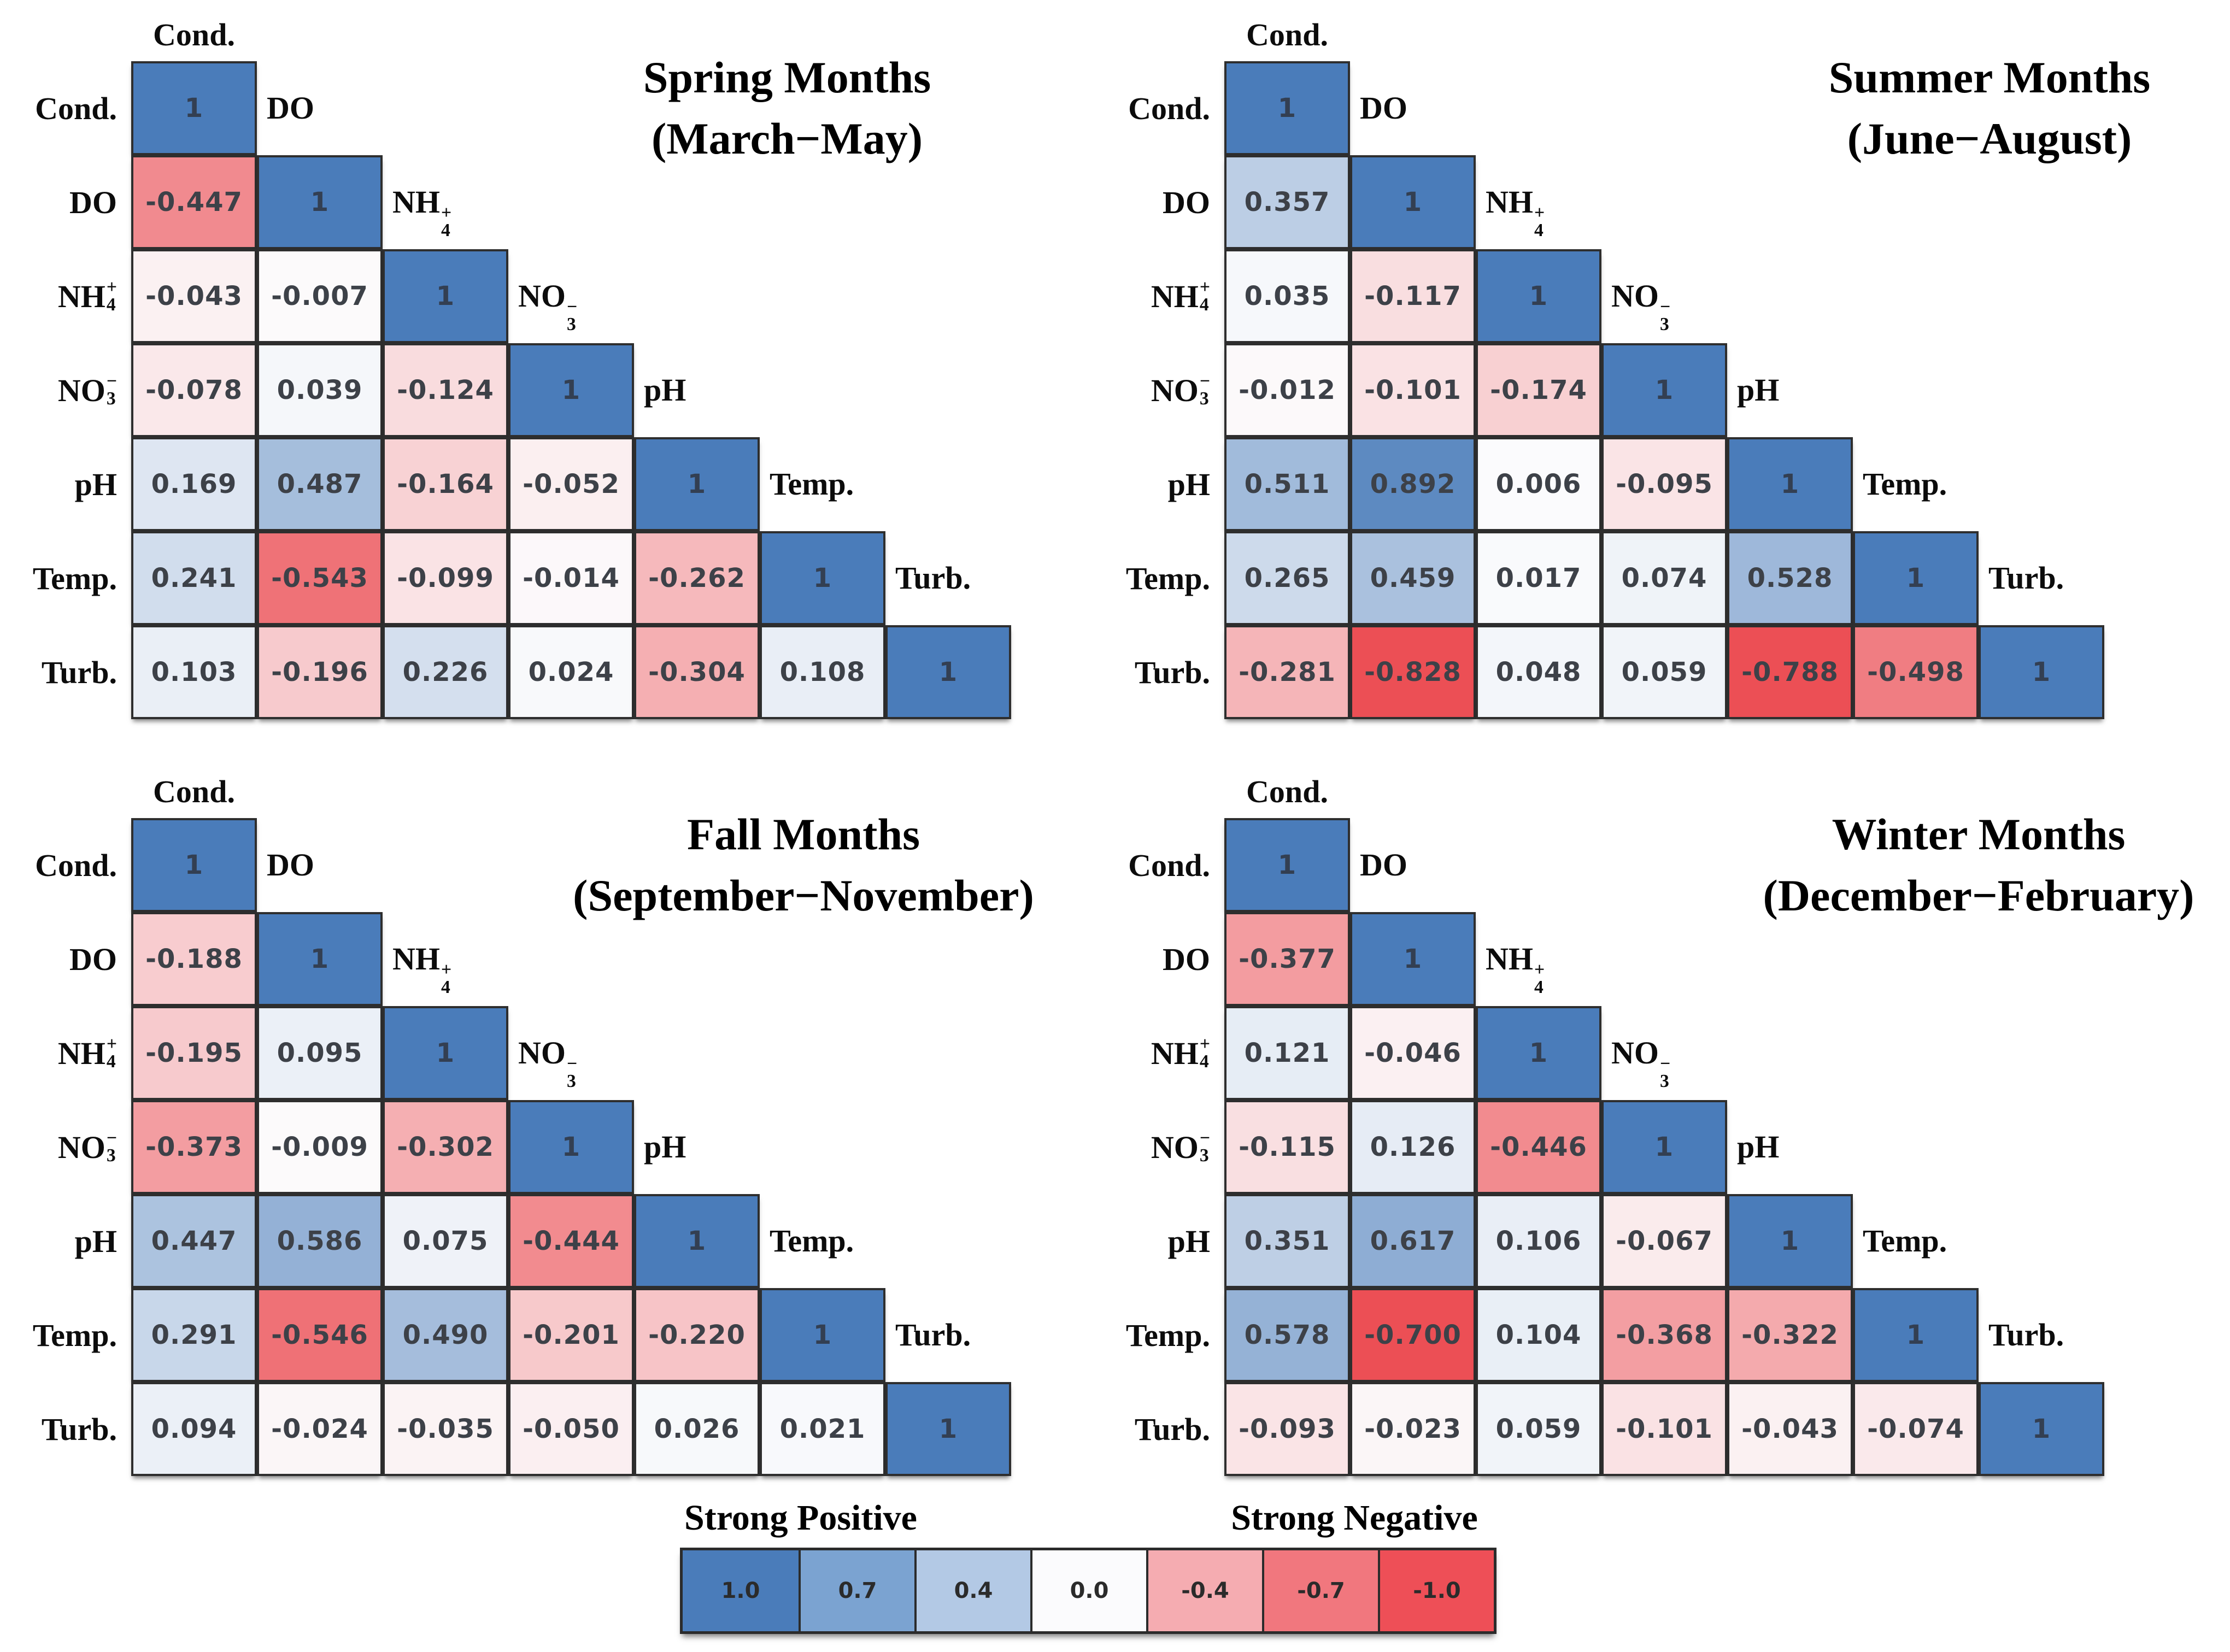  What do you see at coordinates (194, 1335) in the screenshot?
I see `corr-cell-fall-Temp.-Cond.: 0.291` at bounding box center [194, 1335].